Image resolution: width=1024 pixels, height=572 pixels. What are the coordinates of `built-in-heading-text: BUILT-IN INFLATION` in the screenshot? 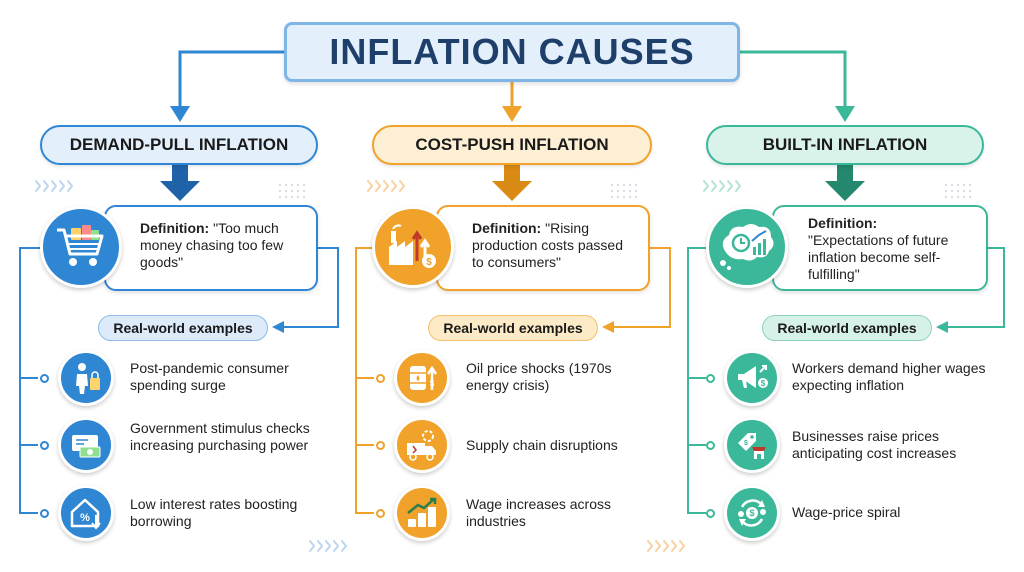 It's located at (845, 144).